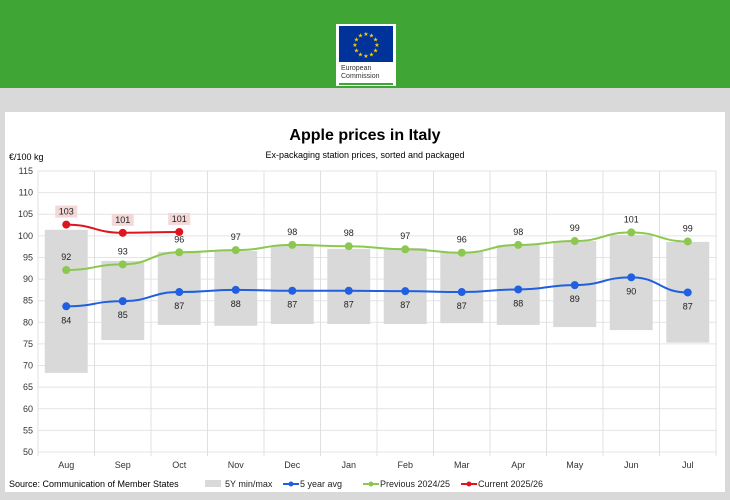 The height and width of the screenshot is (500, 730). What do you see at coordinates (26, 193) in the screenshot?
I see `y-tick-label: 110` at bounding box center [26, 193].